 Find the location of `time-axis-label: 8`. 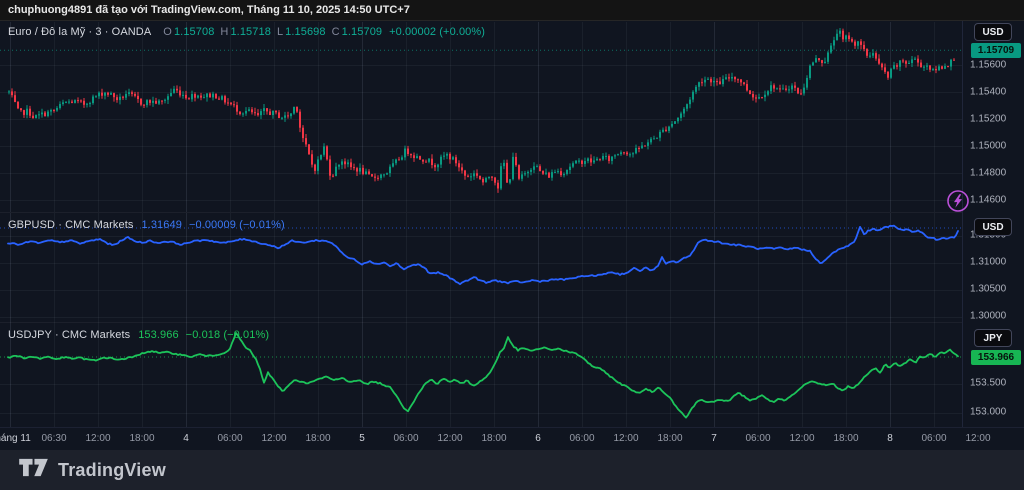

time-axis-label: 8 is located at coordinates (890, 438).